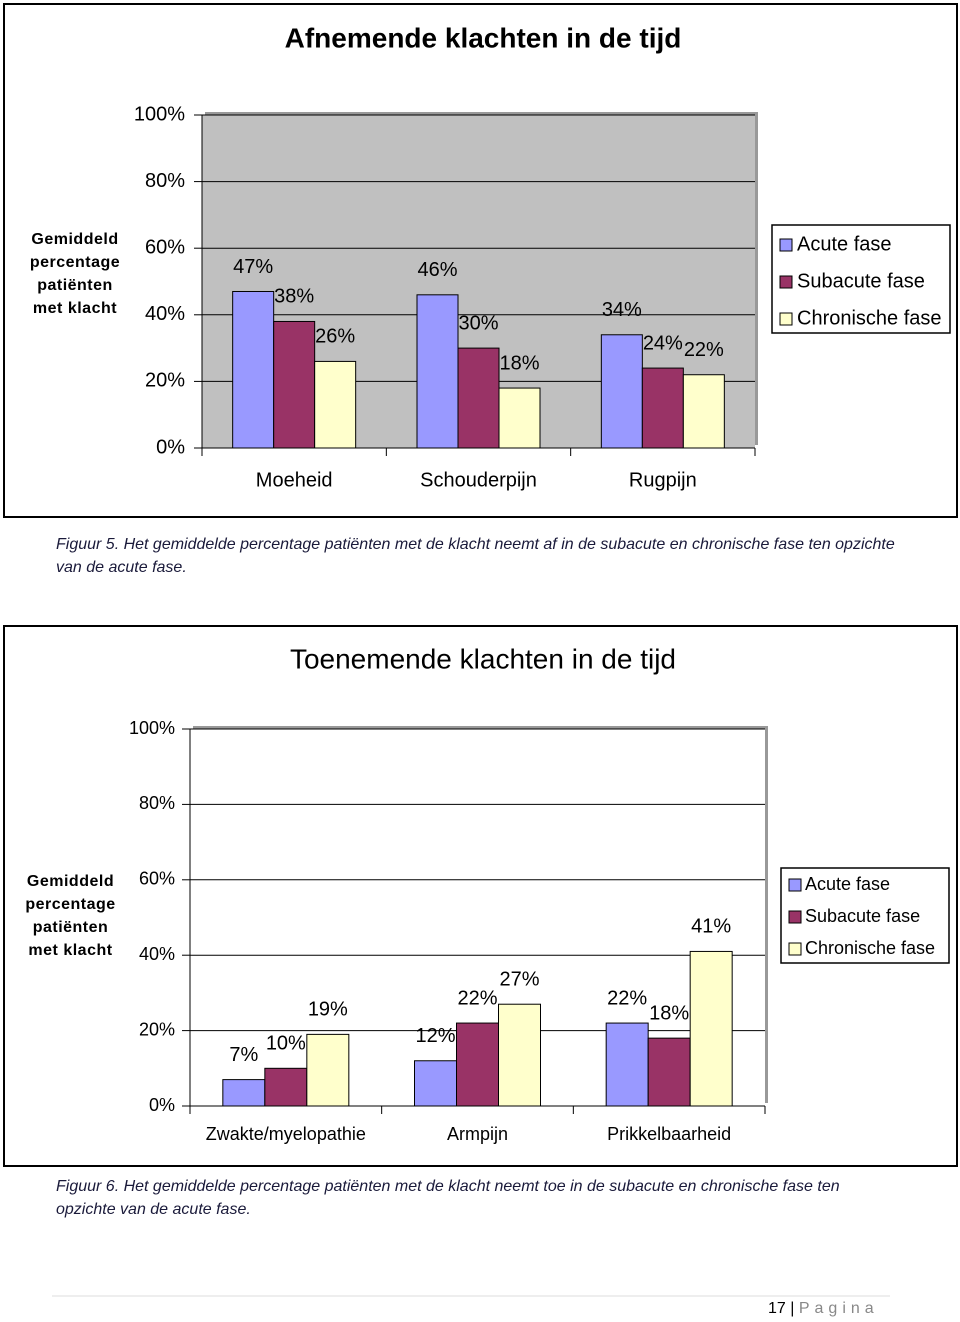  What do you see at coordinates (483, 658) in the screenshot?
I see `chart-title: Toenemende klachten in de tijd` at bounding box center [483, 658].